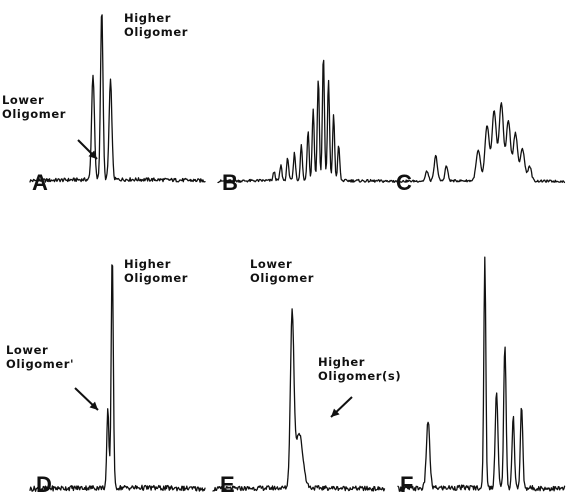 This screenshot has width=567, height=495. Describe the element at coordinates (299, 400) in the screenshot. I see `trace-e` at that location.